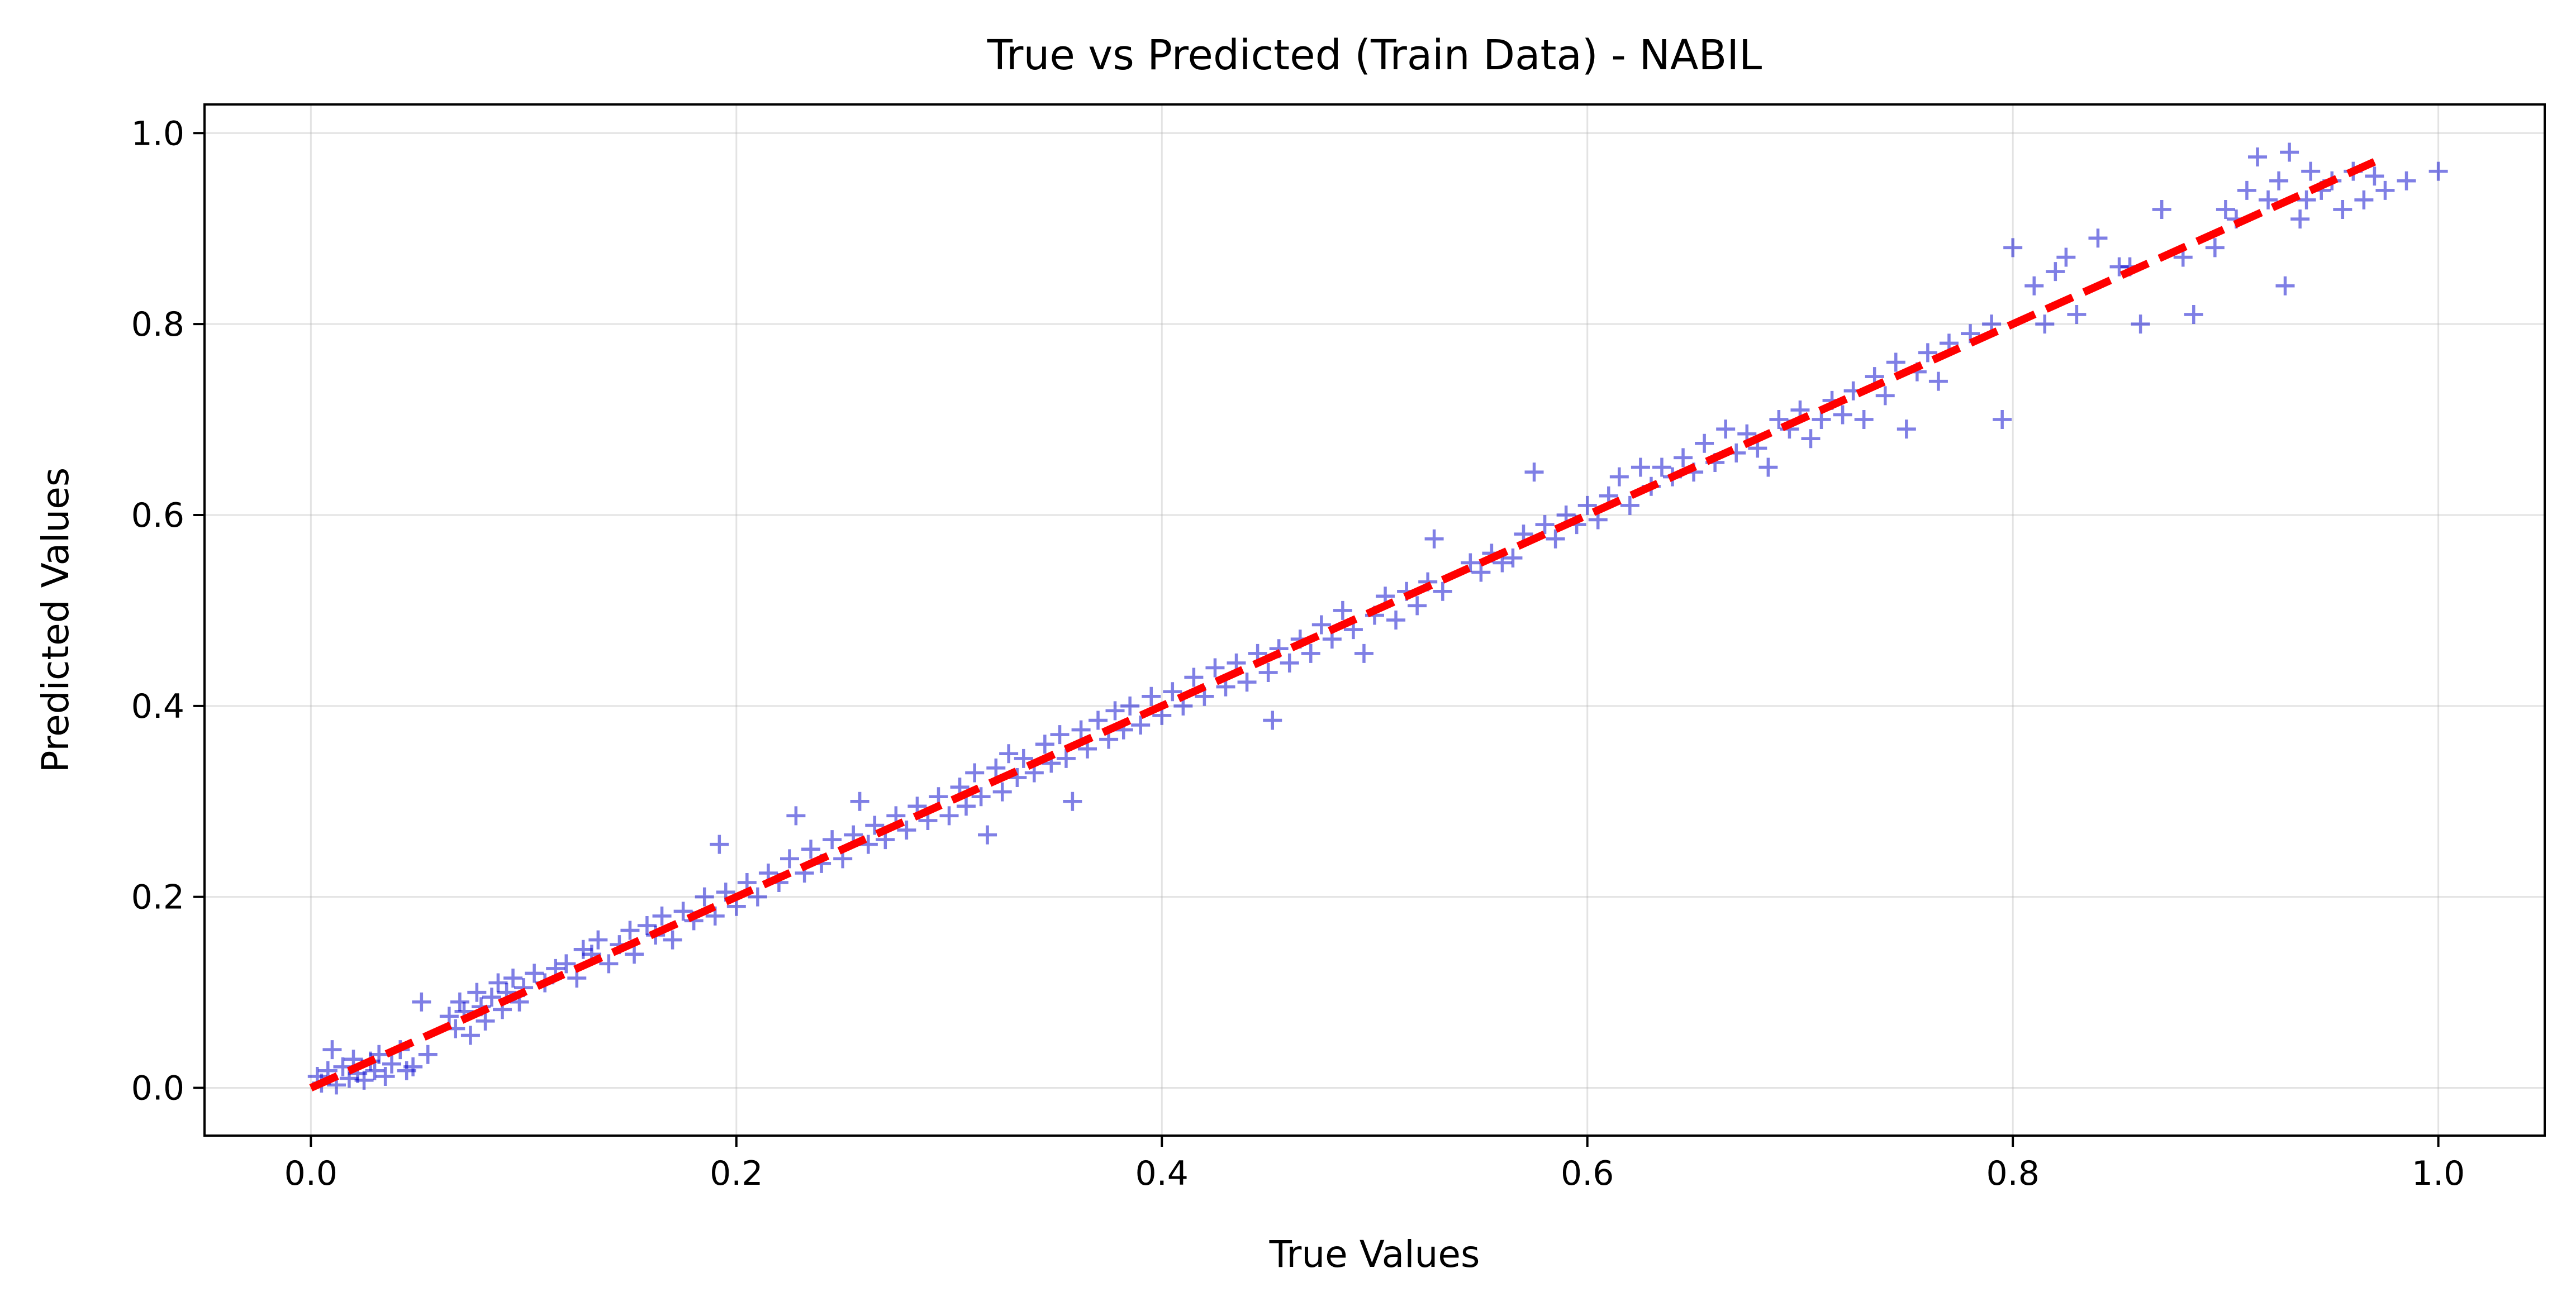 Image resolution: width=2576 pixels, height=1311 pixels. Describe the element at coordinates (736, 1173) in the screenshot. I see `x-tick-label: 0.2` at that location.